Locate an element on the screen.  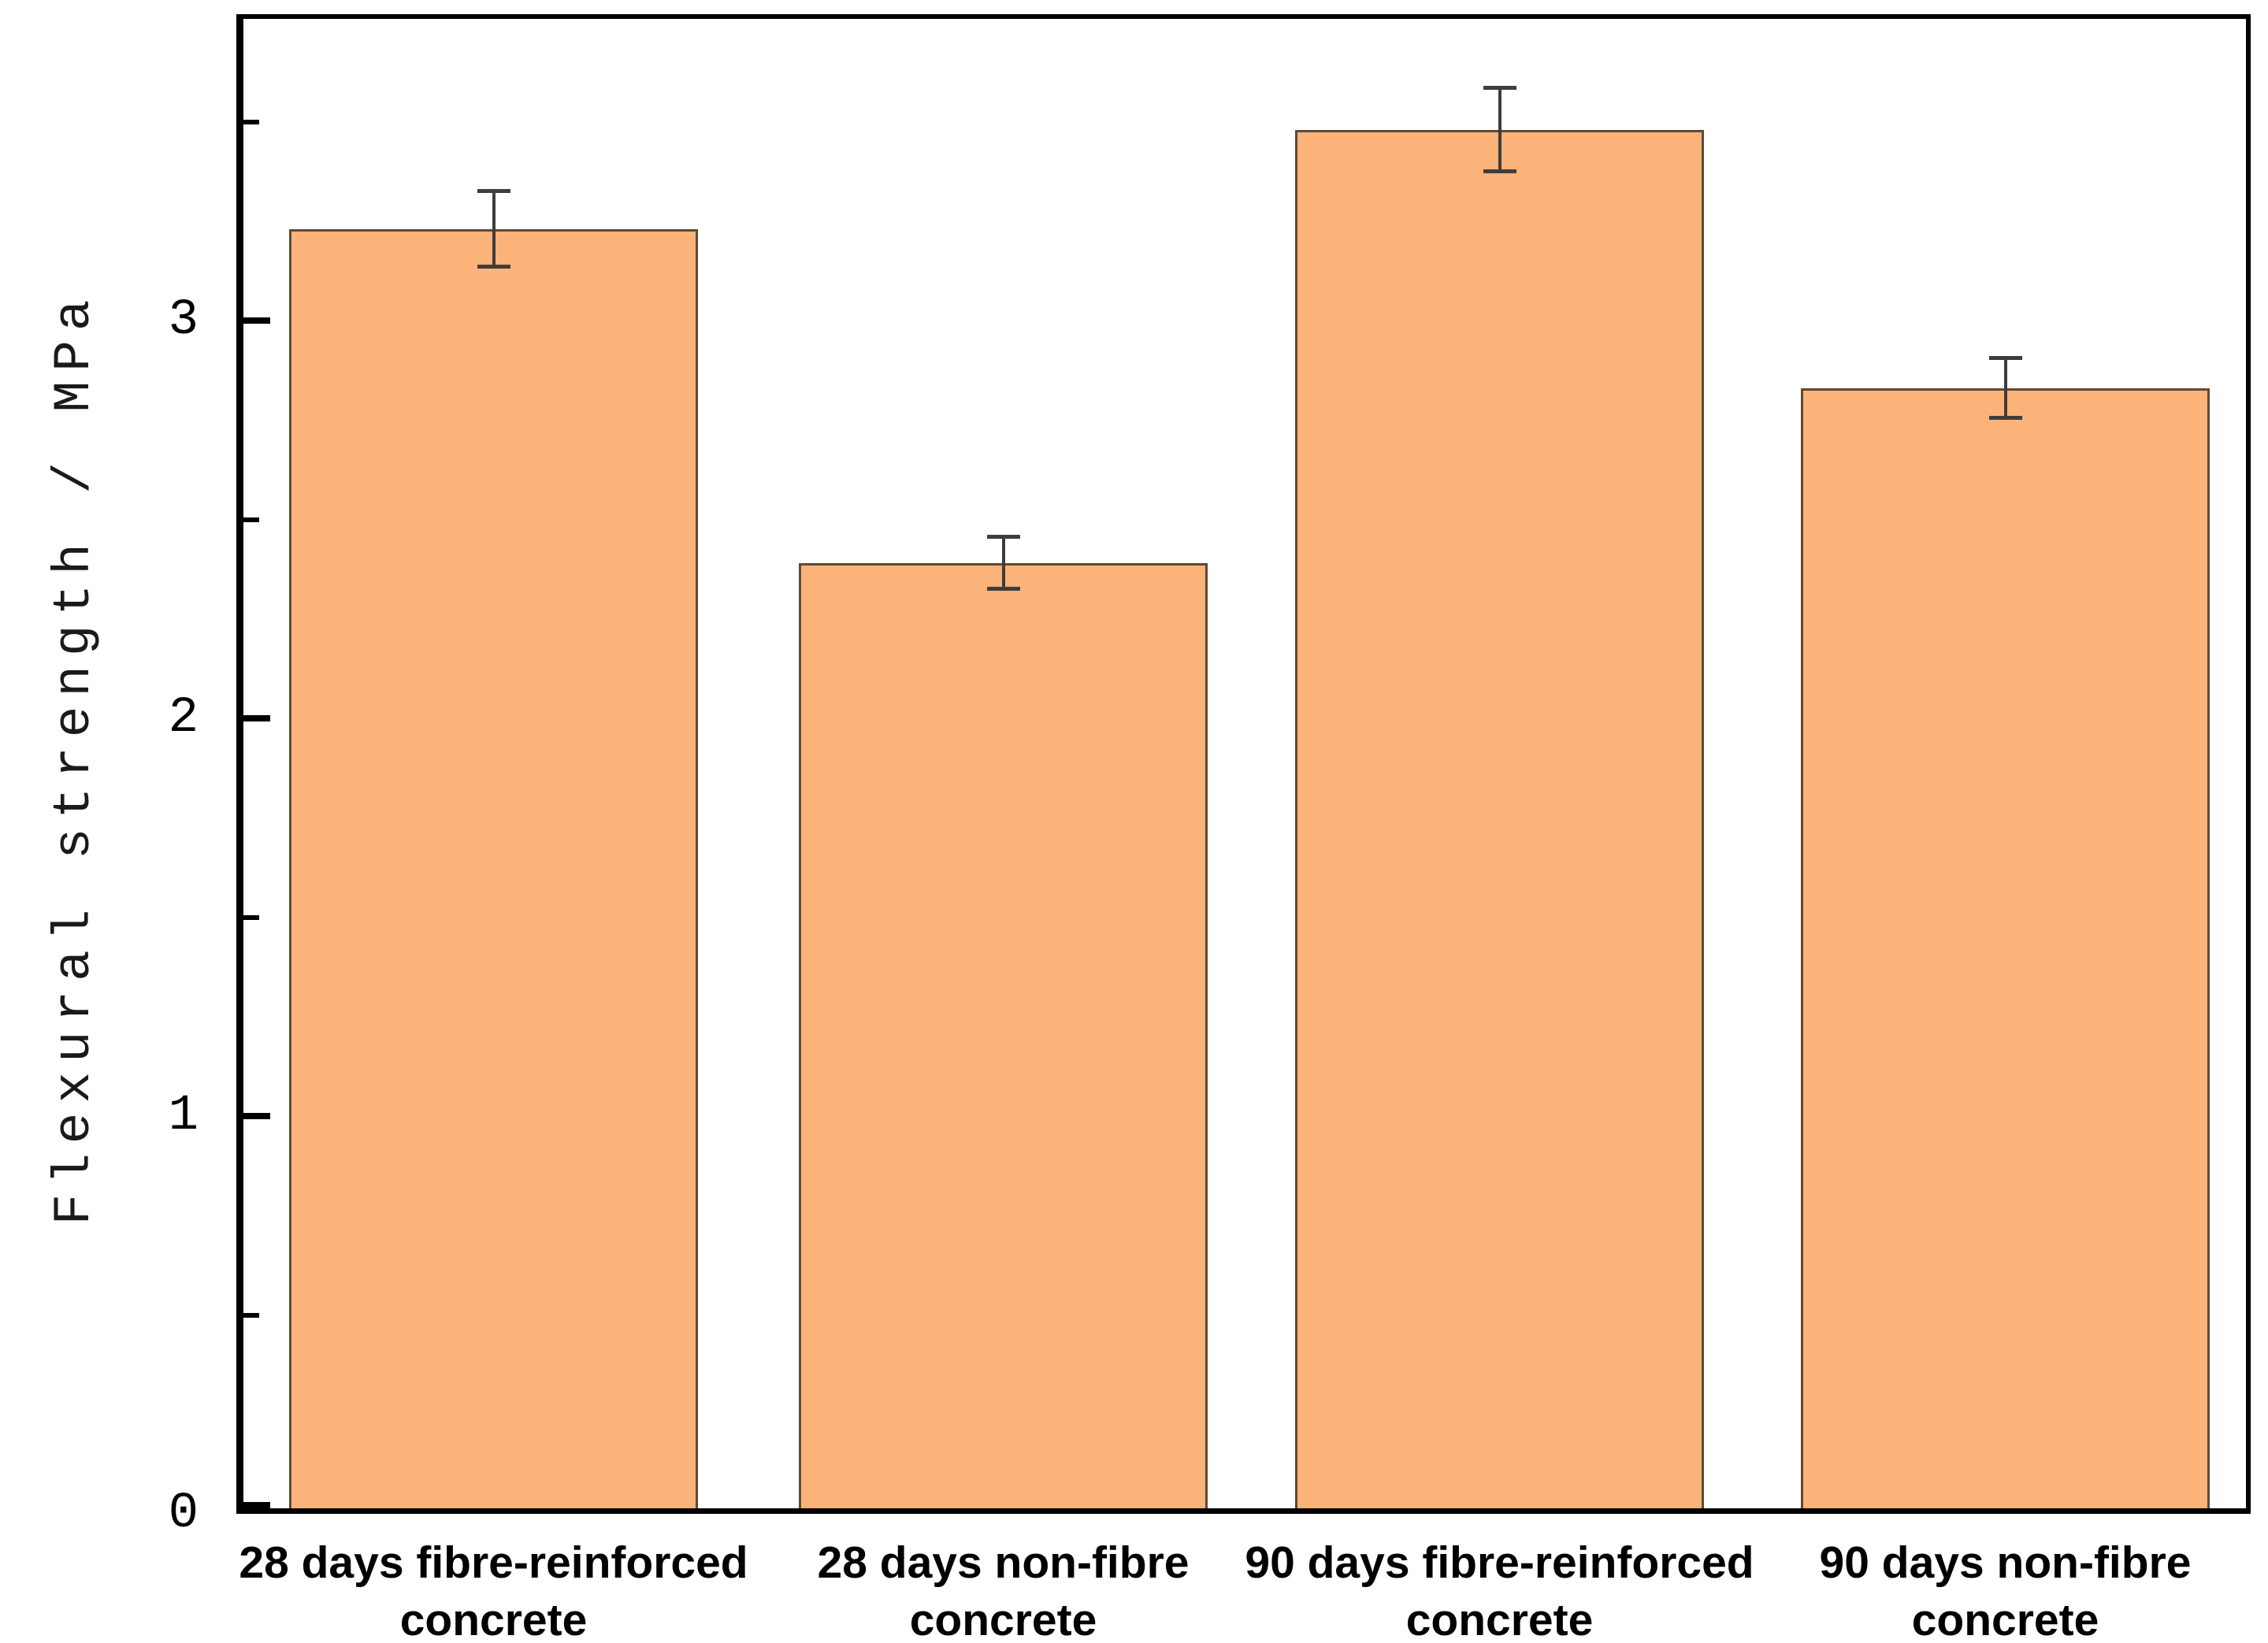
x-category-label-3: 90 days fibre-reinforced concrete is located at coordinates (1500, 1590).